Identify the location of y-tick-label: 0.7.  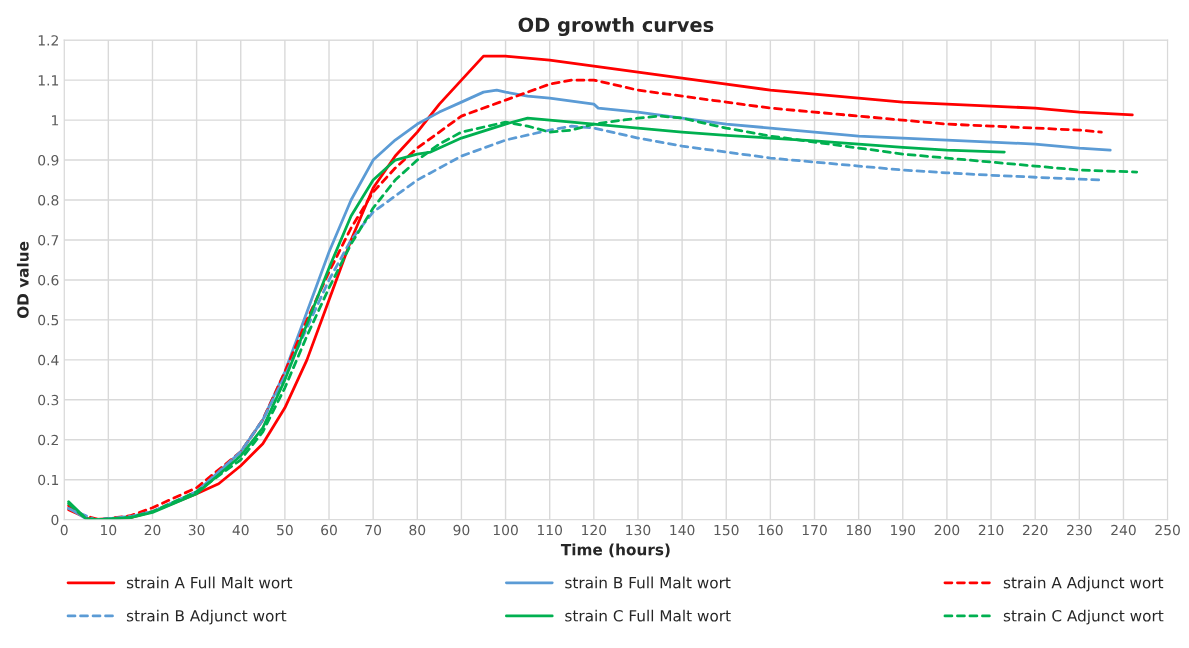
(48, 240).